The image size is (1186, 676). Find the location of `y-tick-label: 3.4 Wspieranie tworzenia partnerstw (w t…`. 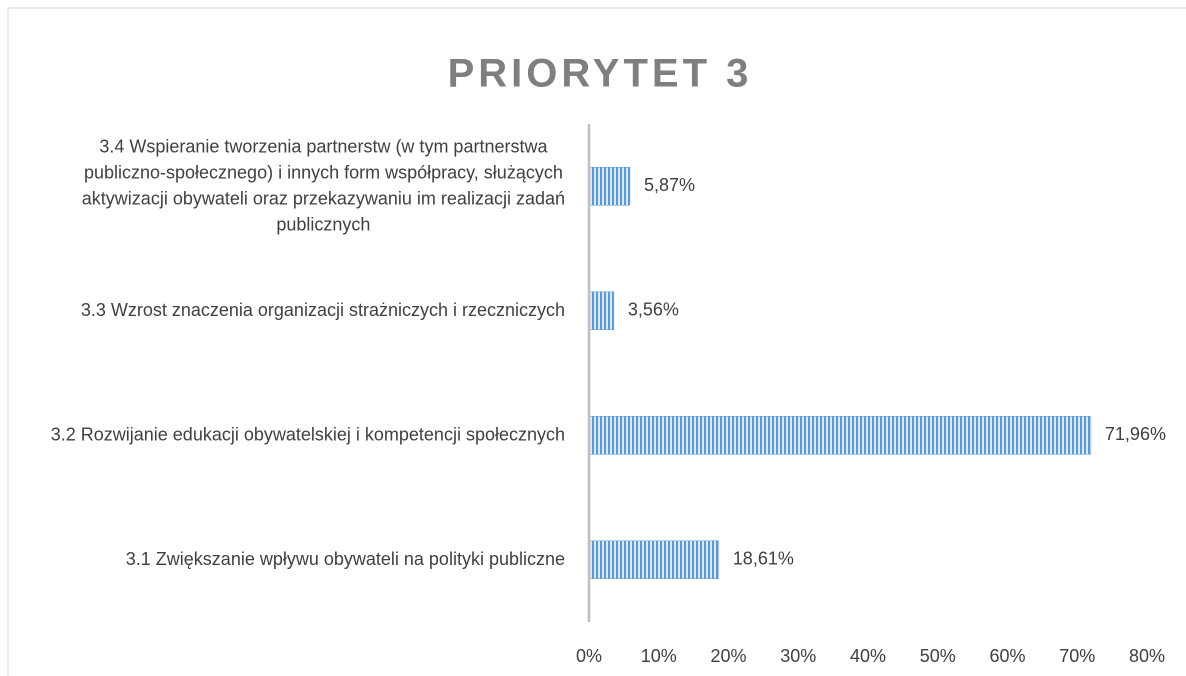

y-tick-label: 3.4 Wspieranie tworzenia partnerstw (w t… is located at coordinates (323, 185).